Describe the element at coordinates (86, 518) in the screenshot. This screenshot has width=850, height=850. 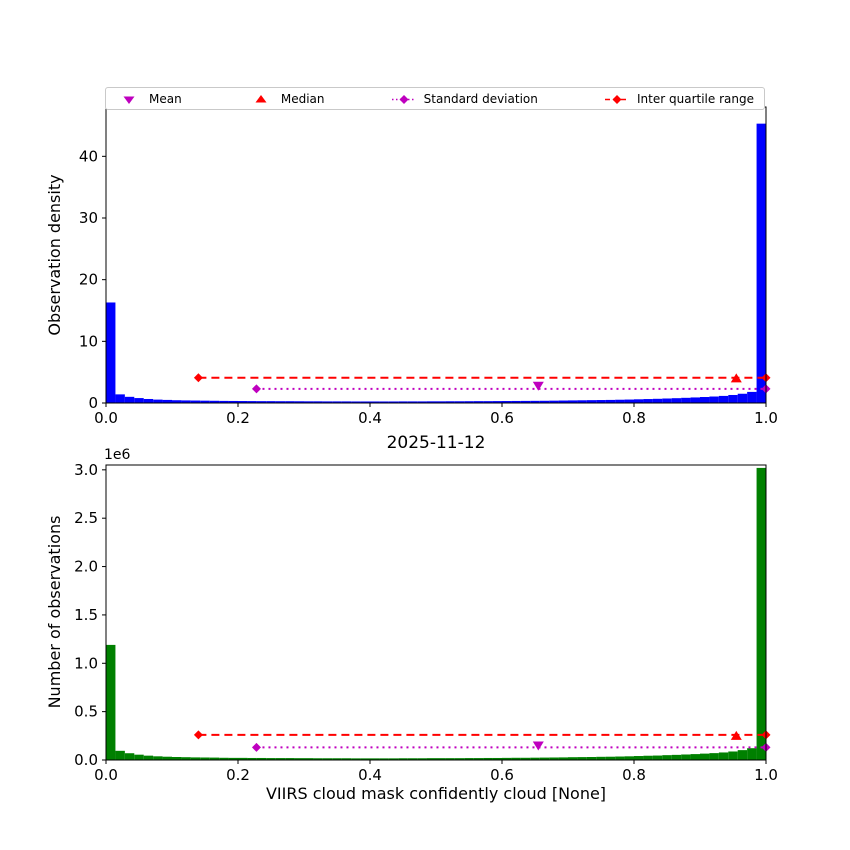
I see `y-tick-label: 2.5` at that location.